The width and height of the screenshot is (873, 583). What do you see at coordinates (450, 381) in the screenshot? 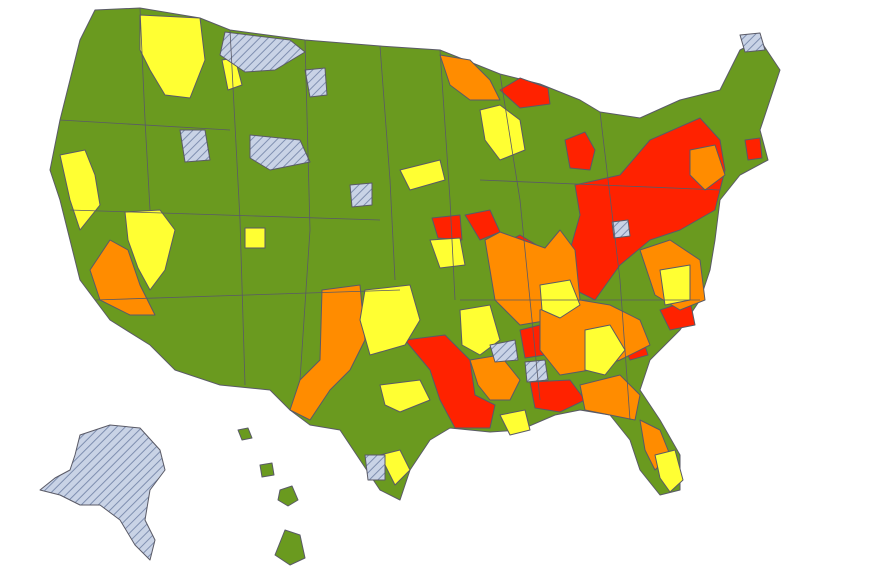
I see `region-red-mississippi-delta` at bounding box center [450, 381].